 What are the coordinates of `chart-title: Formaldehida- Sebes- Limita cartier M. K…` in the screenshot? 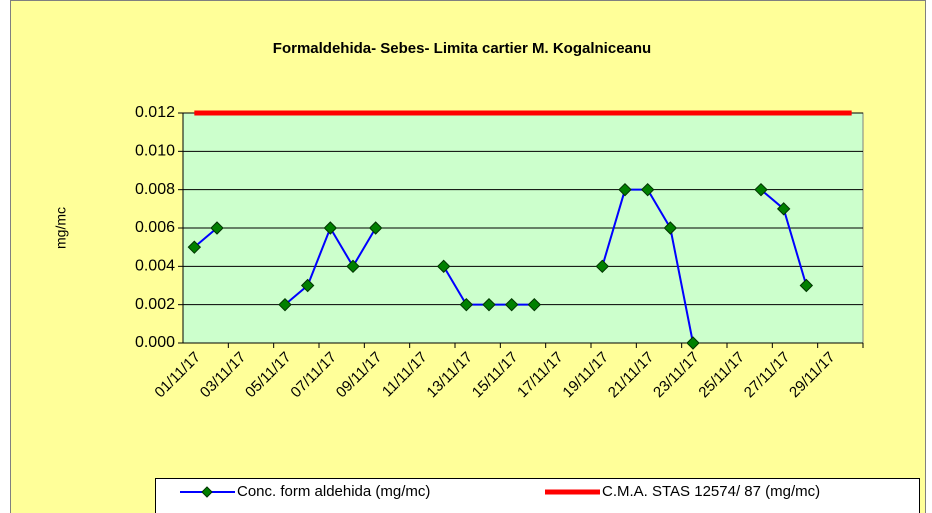 It's located at (462, 48).